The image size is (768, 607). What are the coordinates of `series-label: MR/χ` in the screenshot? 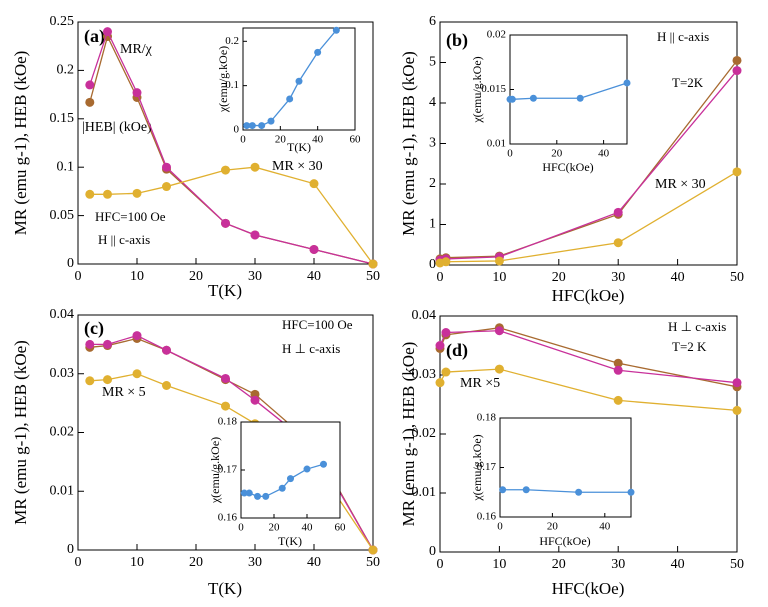 It's located at (136, 49).